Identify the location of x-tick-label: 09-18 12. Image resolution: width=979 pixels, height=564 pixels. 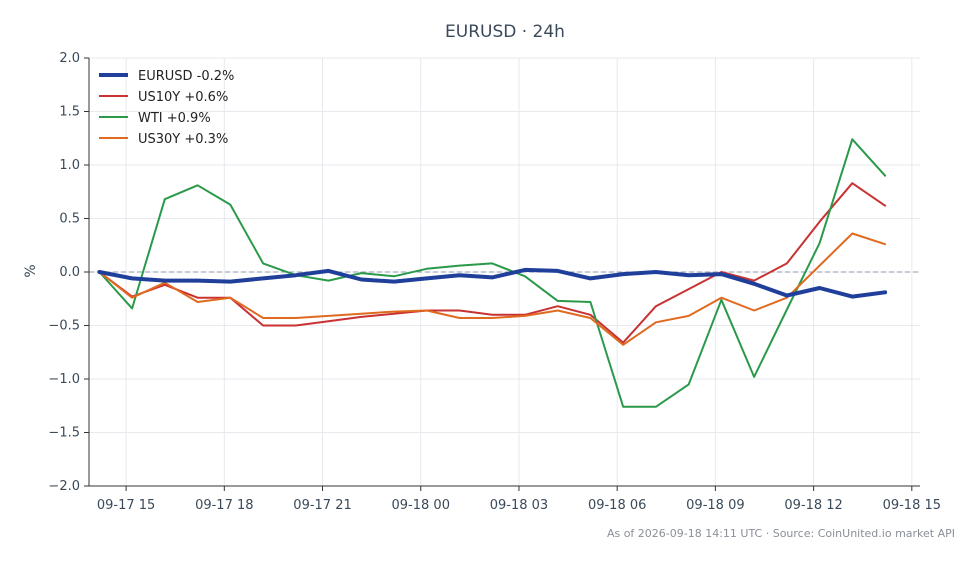
(813, 505).